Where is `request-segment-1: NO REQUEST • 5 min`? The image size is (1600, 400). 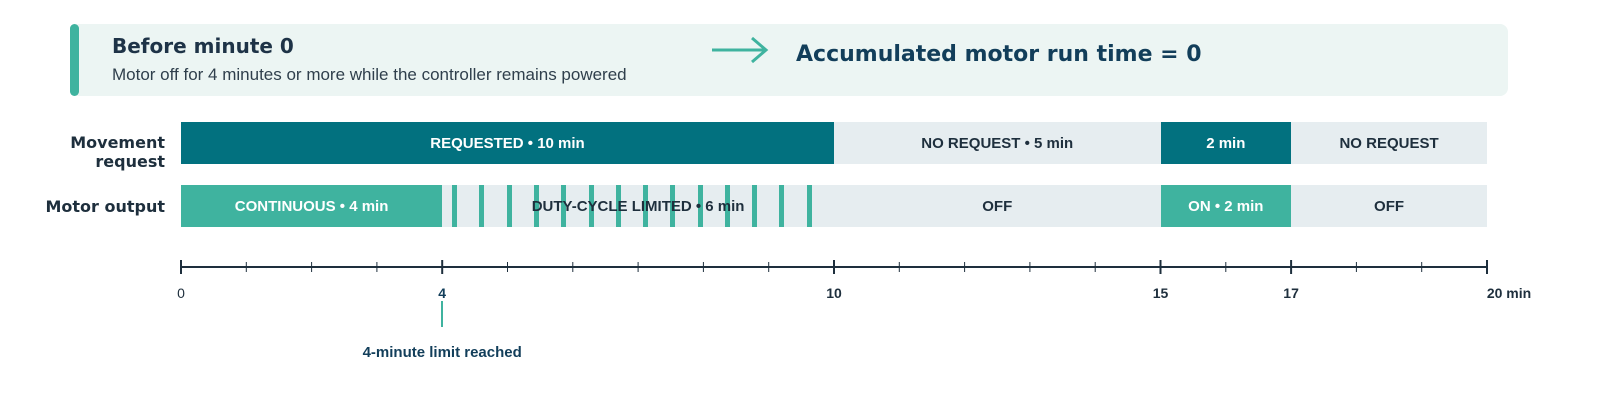 request-segment-1: NO REQUEST • 5 min is located at coordinates (997, 143).